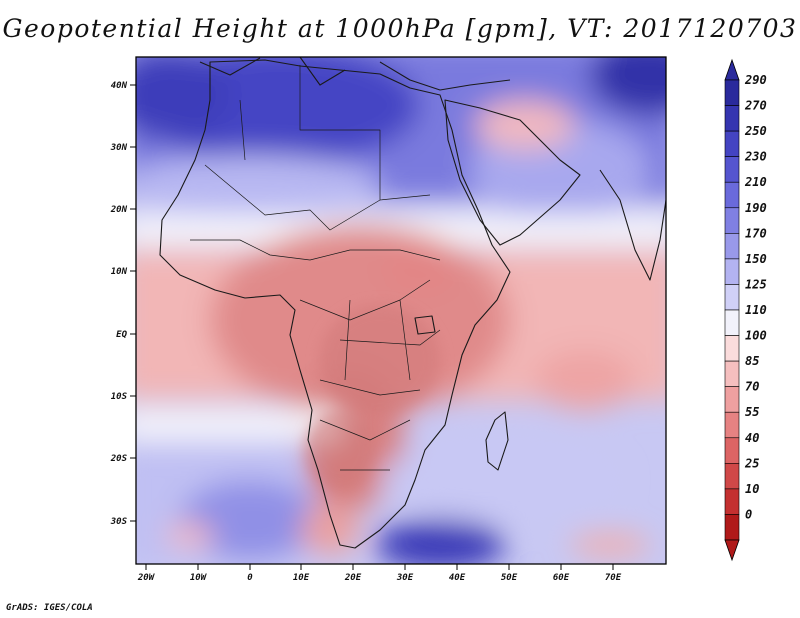 The image size is (800, 618). Describe the element at coordinates (756, 310) in the screenshot. I see `colorbar-level-label: 110` at that location.